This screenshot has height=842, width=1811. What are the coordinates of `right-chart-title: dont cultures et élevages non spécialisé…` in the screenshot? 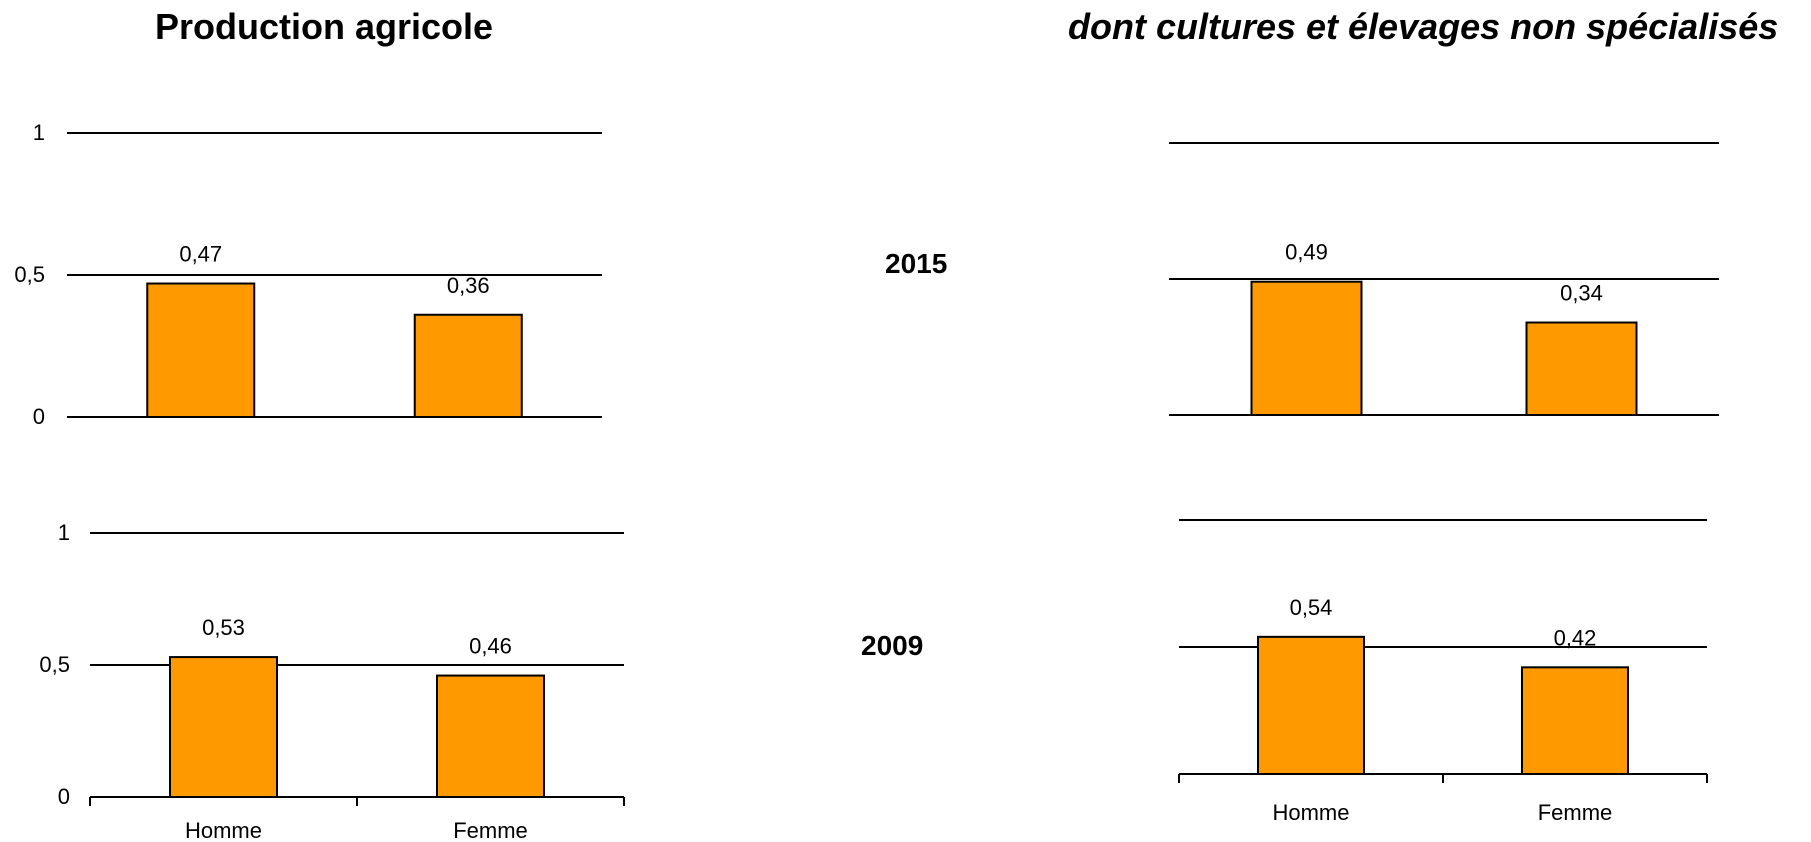 It's located at (1423, 26).